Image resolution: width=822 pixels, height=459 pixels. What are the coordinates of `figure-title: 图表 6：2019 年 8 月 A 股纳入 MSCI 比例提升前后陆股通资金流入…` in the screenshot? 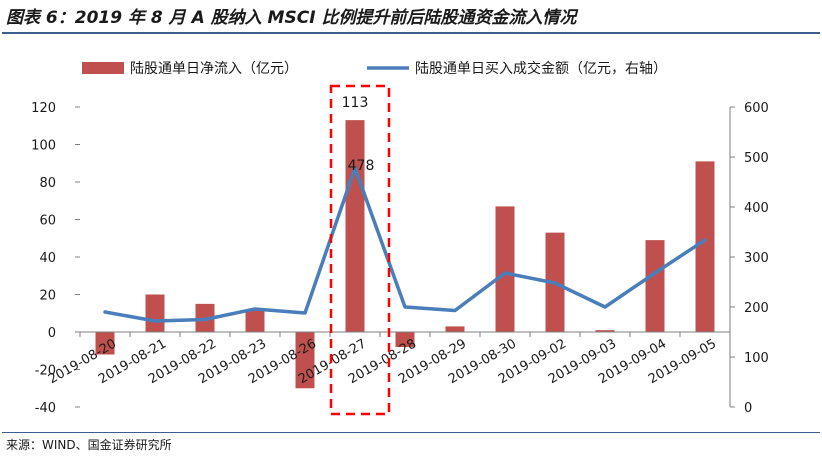 It's located at (291, 18).